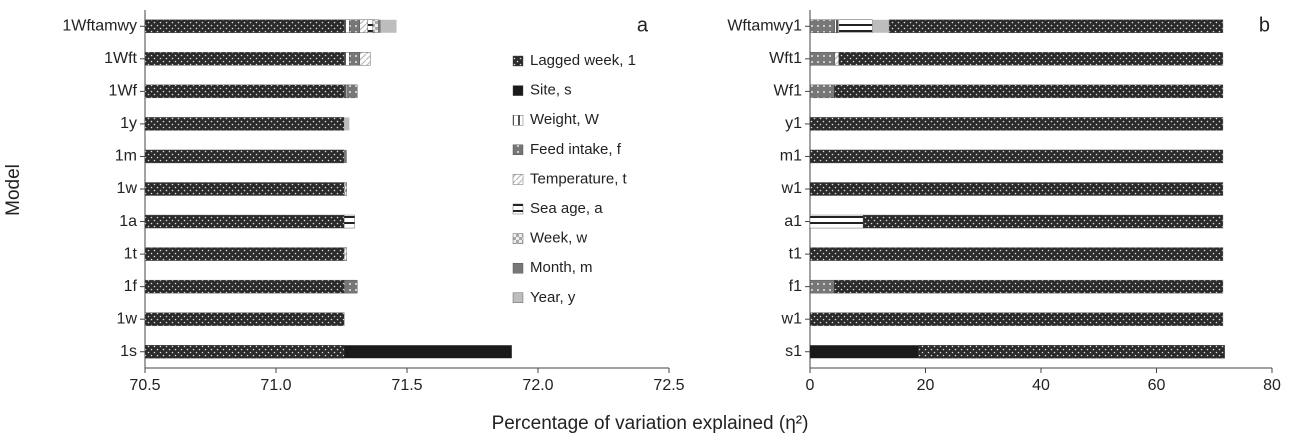 This screenshot has width=1301, height=440. What do you see at coordinates (128, 123) in the screenshot?
I see `y-tick-label: 1y` at bounding box center [128, 123].